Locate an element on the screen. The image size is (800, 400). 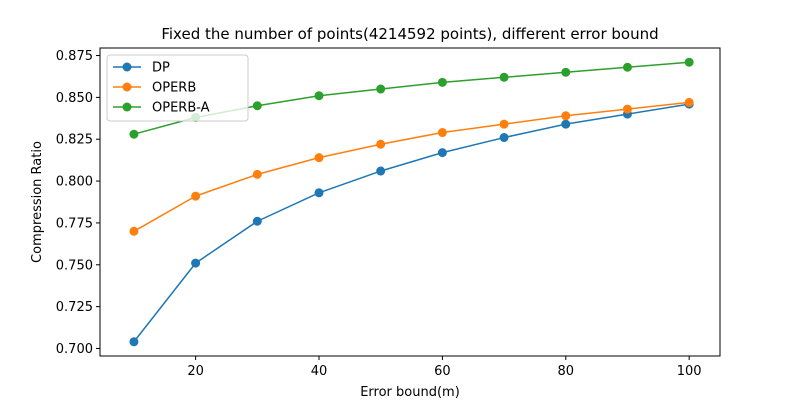
x-tick-label: 20 is located at coordinates (195, 371).